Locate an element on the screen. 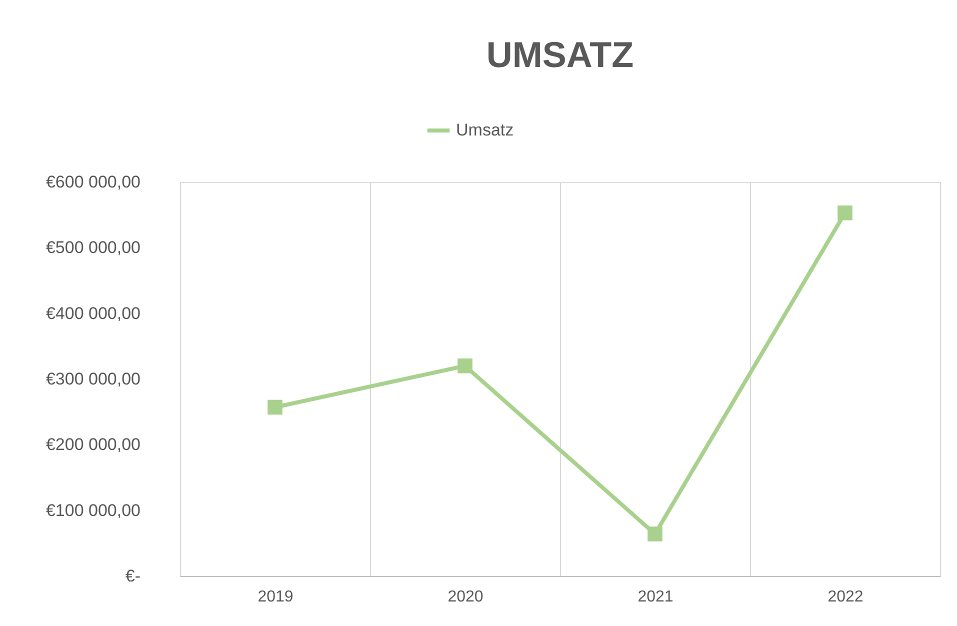  x-tick-label: 2020 is located at coordinates (466, 597).